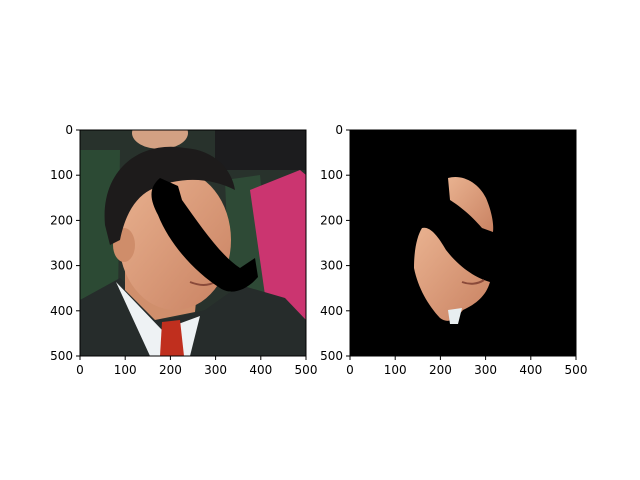 This screenshot has height=480, width=640. Describe the element at coordinates (80, 370) in the screenshot. I see `left-x-tick-label: 0` at that location.